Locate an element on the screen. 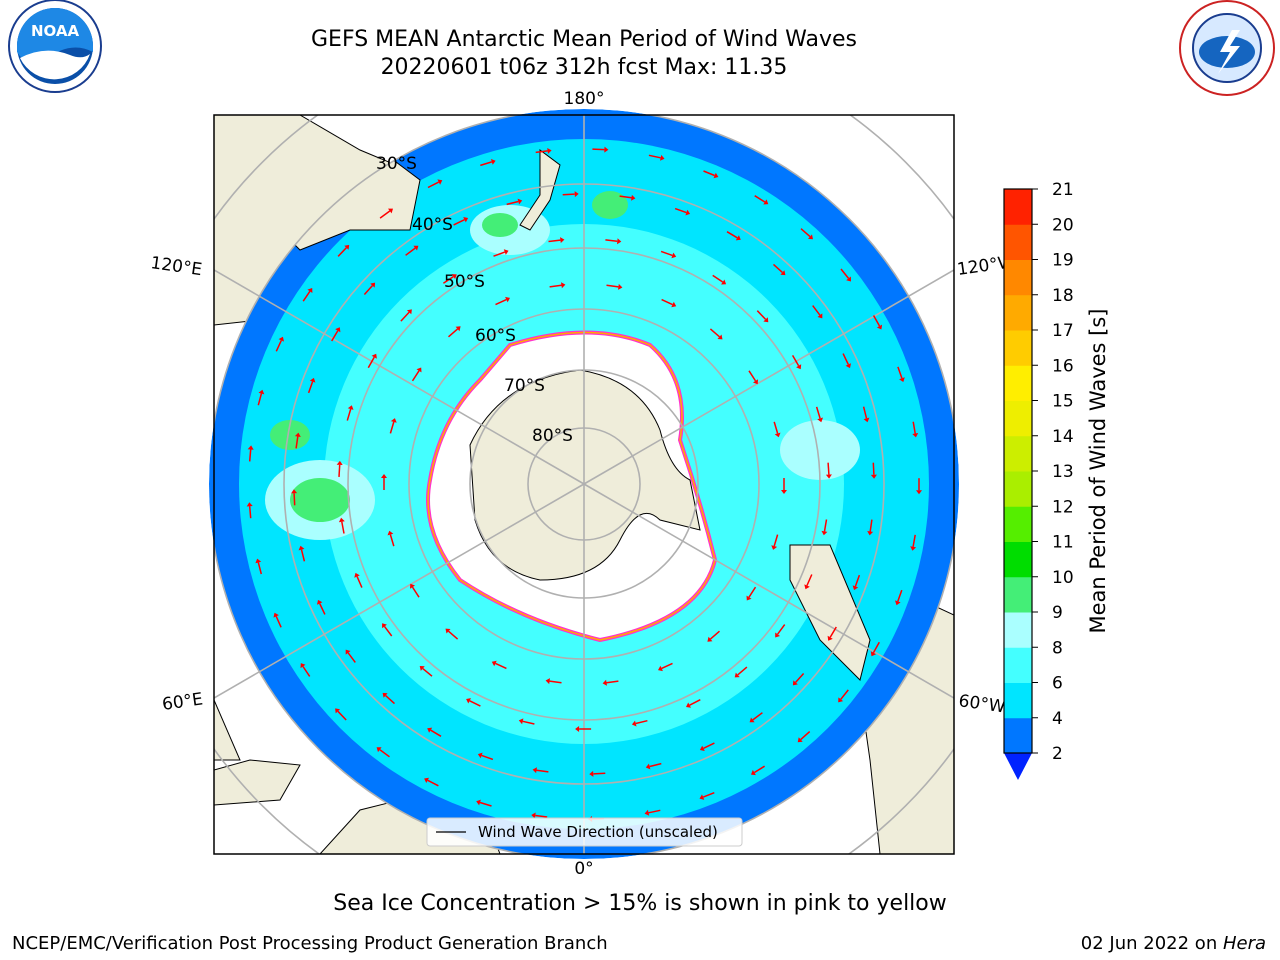 This screenshot has width=1280, height=960. colorbar-tick-label: 4 is located at coordinates (1057, 719).